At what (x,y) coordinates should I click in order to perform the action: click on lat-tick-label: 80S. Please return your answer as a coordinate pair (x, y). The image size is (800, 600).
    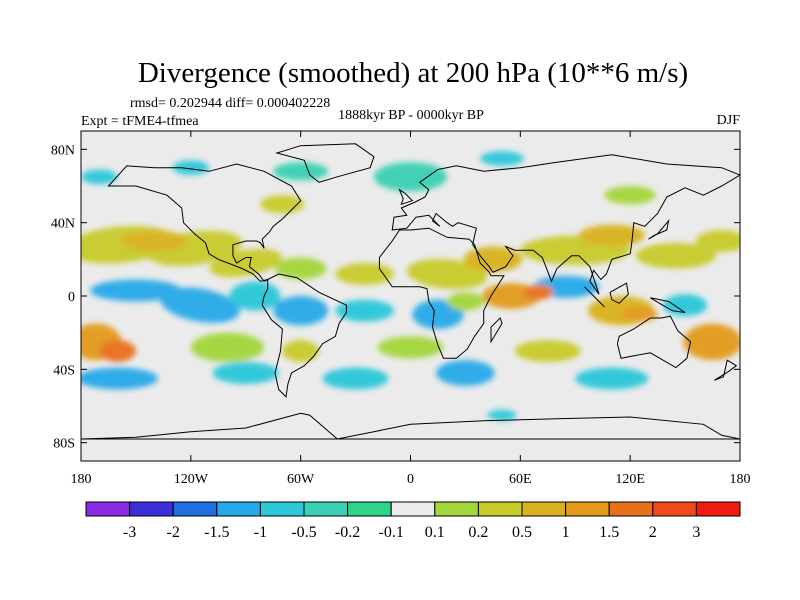
    Looking at the image, I should click on (64, 444).